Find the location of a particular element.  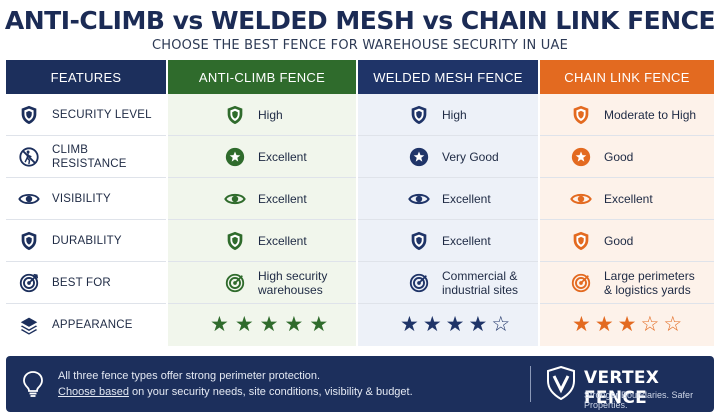

feature-label: DURABILITY is located at coordinates (87, 240).